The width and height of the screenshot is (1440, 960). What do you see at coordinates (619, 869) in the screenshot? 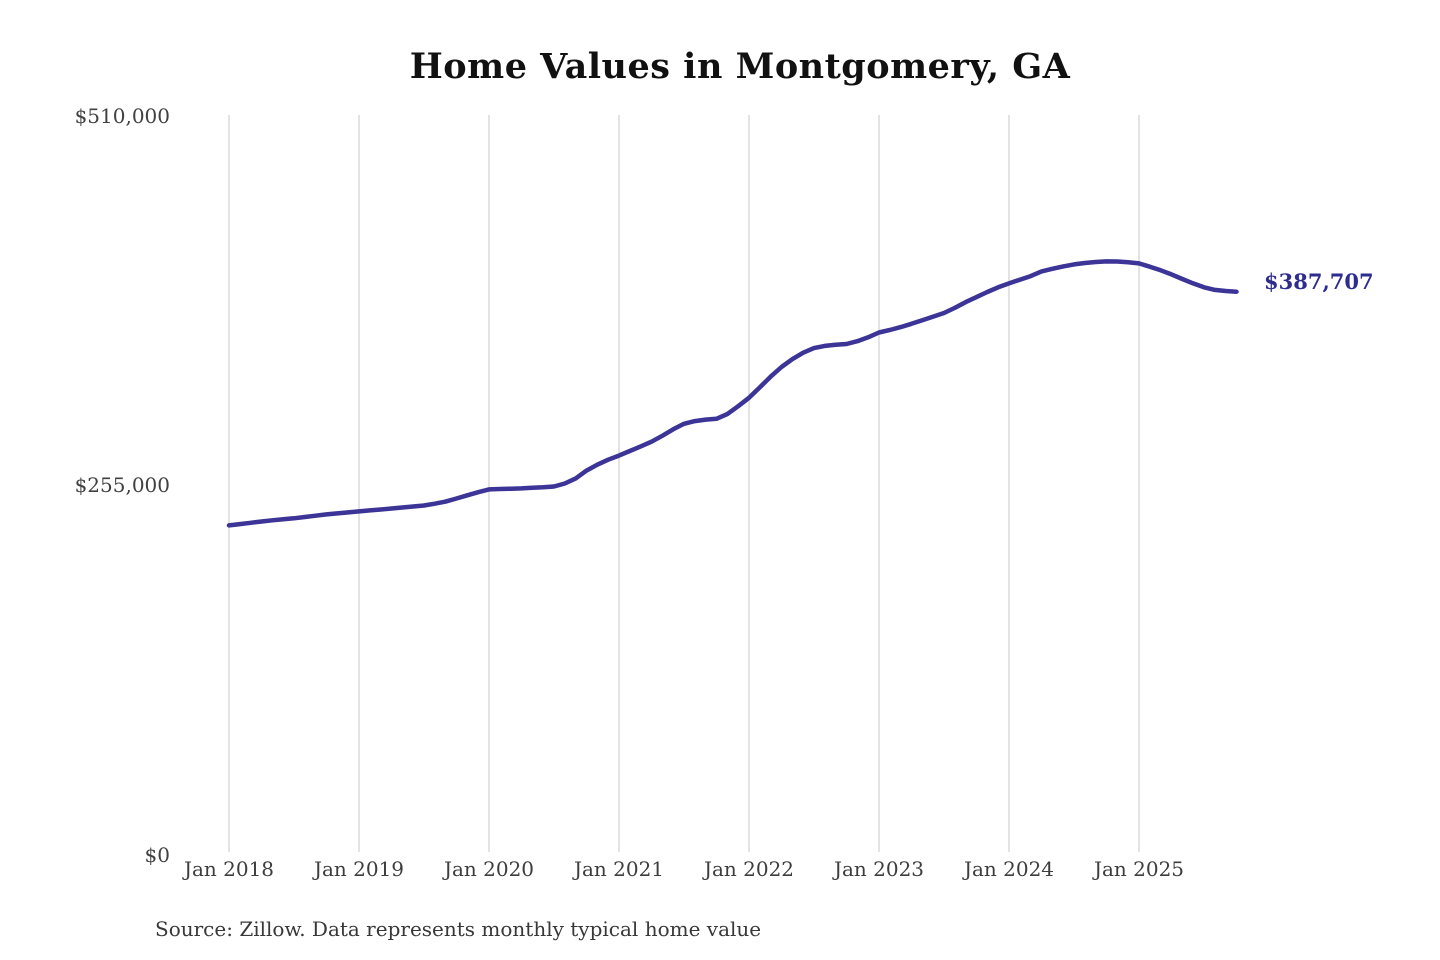
I see `x-axis-label-jan-2021: Jan 2021` at bounding box center [619, 869].